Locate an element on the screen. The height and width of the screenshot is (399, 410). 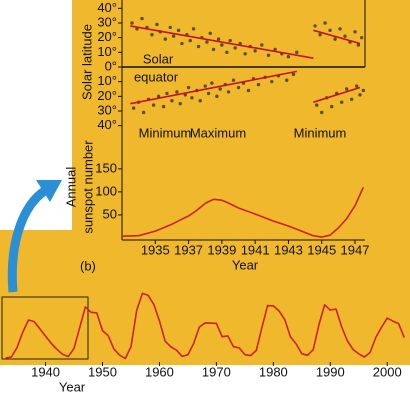
arrow-head is located at coordinates (49, 191).